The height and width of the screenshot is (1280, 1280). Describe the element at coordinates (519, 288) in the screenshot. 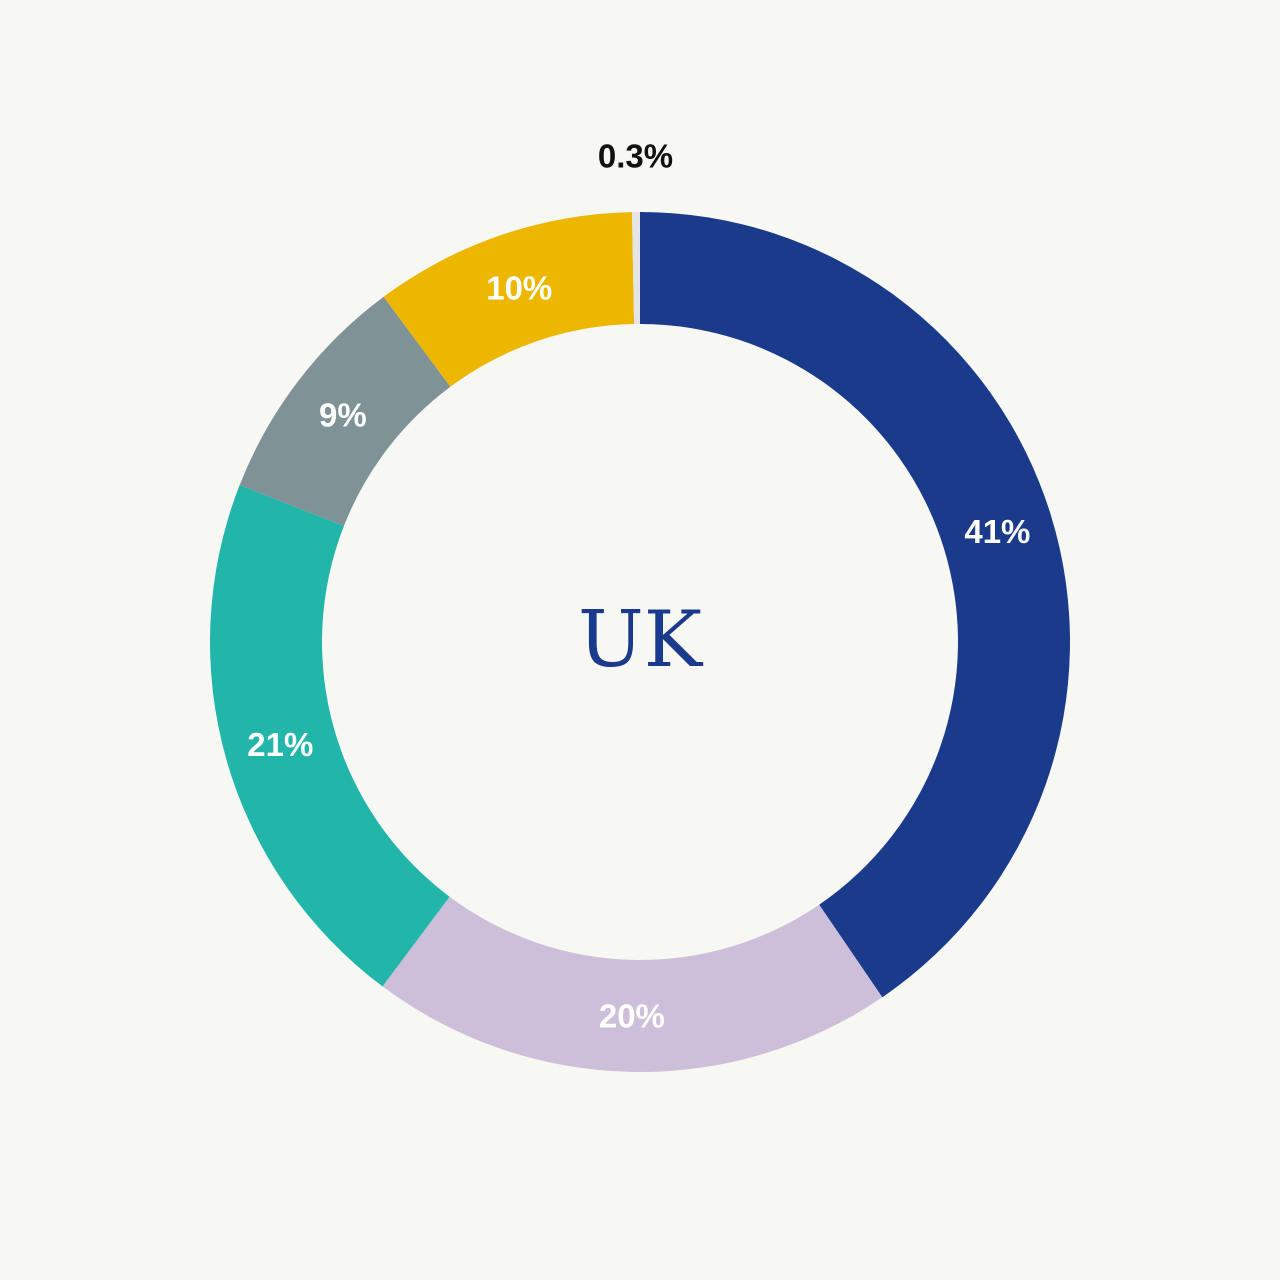

I see `slice-label-4: 10%` at that location.